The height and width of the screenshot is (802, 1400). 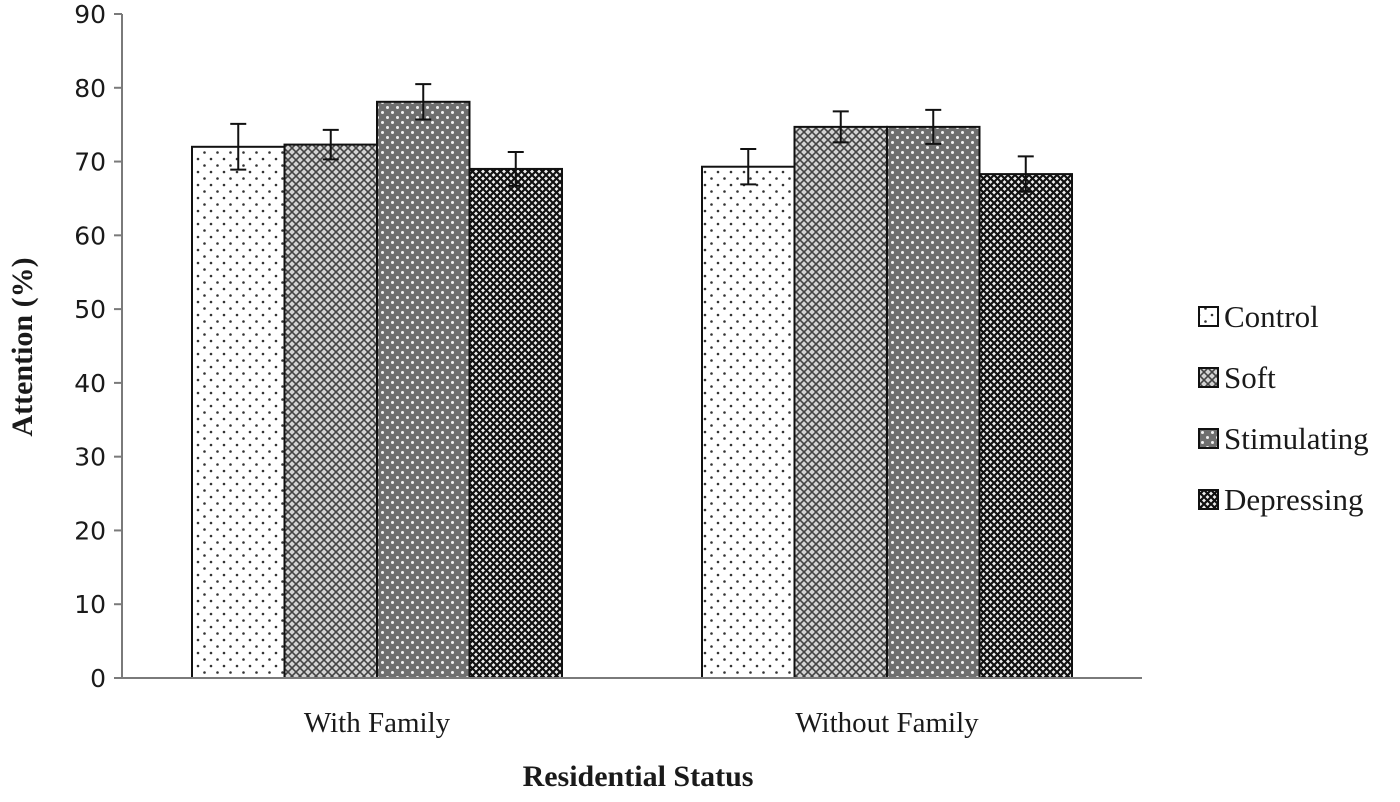 I want to click on x-category-label: With Family, so click(x=377, y=723).